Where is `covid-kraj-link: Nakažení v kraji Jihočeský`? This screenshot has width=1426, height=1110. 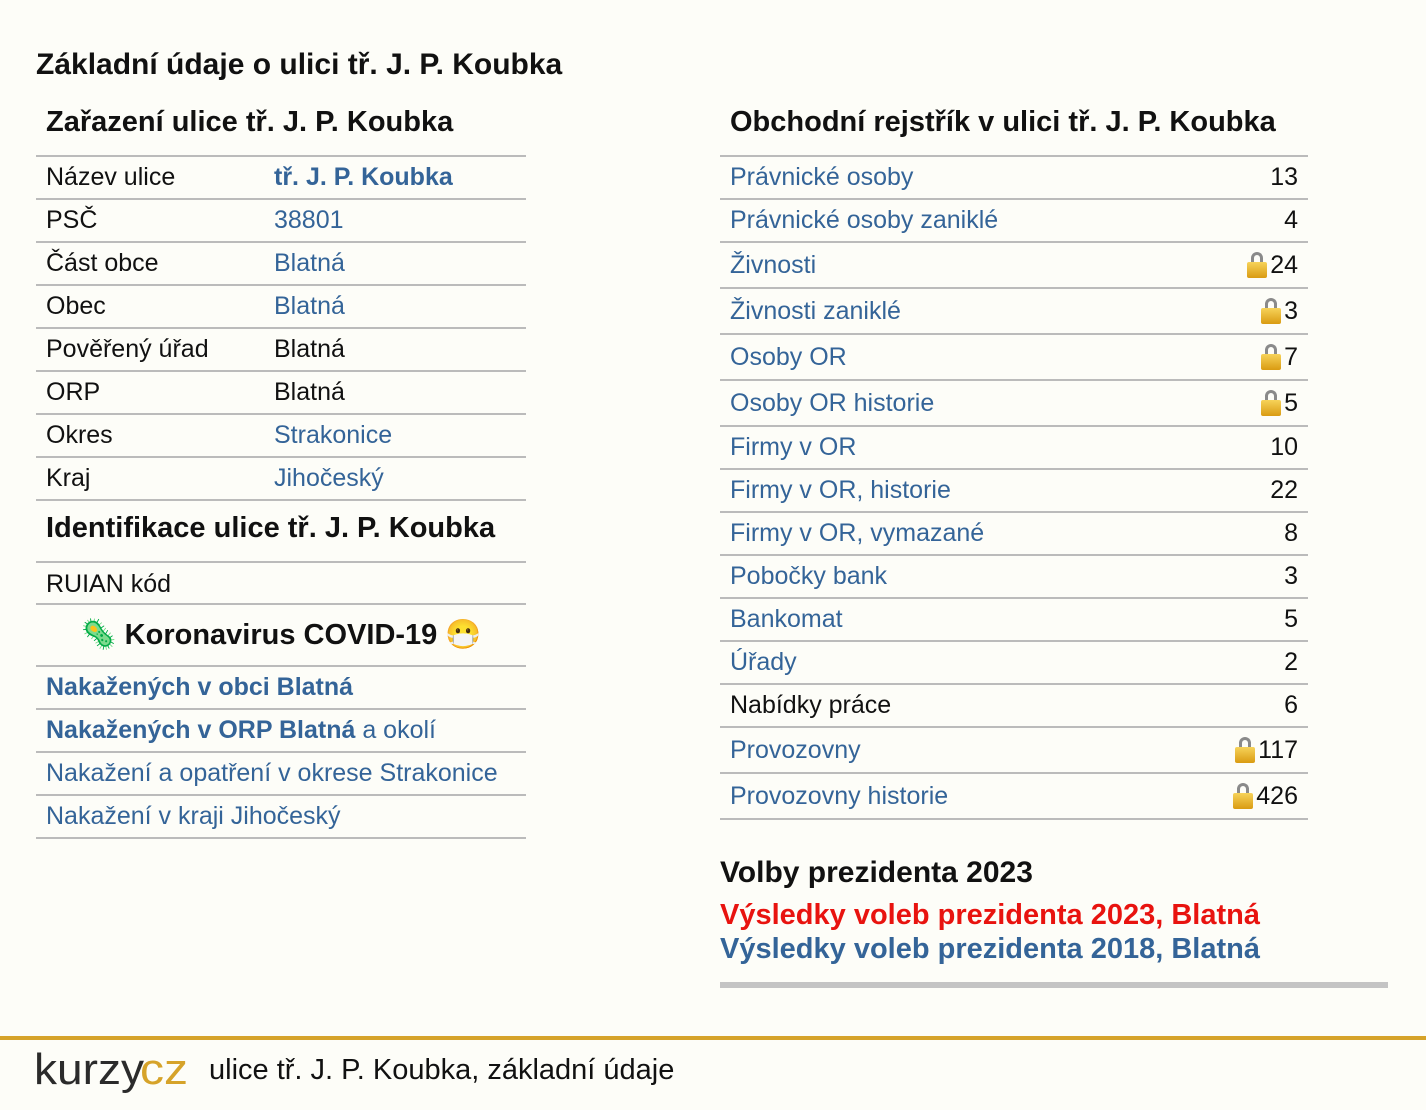 covid-kraj-link: Nakažení v kraji Jihočeský is located at coordinates (281, 817).